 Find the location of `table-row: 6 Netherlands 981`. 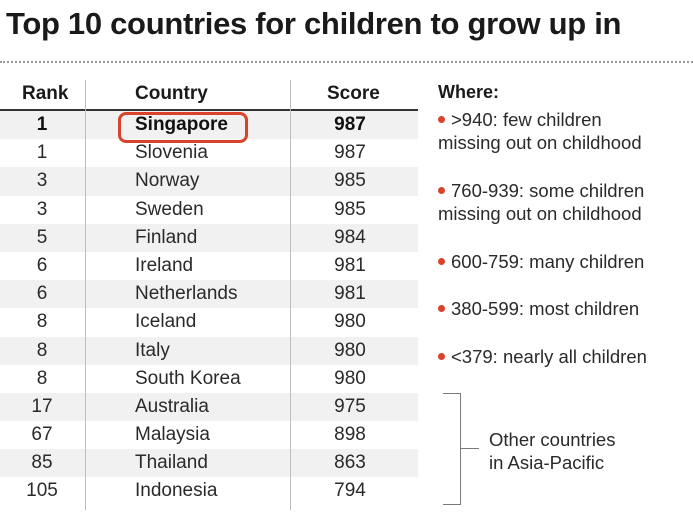

table-row: 6 Netherlands 981 is located at coordinates (209, 294).